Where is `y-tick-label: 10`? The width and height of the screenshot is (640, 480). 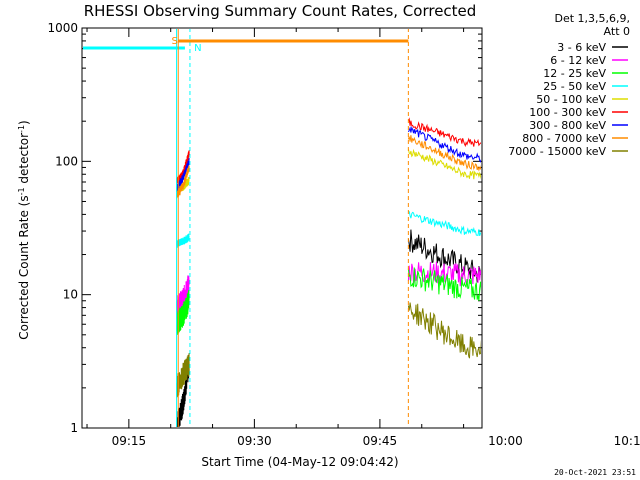
y-tick-label: 10 is located at coordinates (70, 295).